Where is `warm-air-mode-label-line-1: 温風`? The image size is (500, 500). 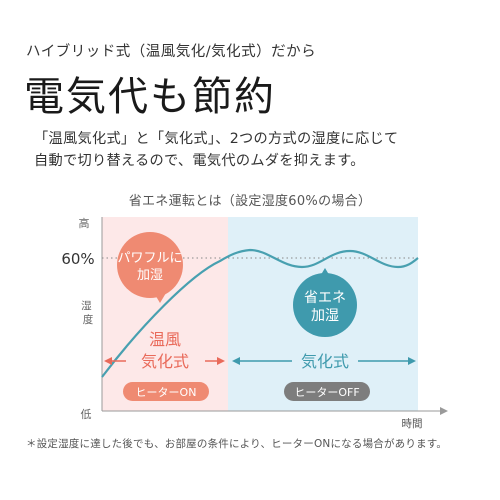
warm-air-mode-label-line-1: 温風 is located at coordinates (165, 339).